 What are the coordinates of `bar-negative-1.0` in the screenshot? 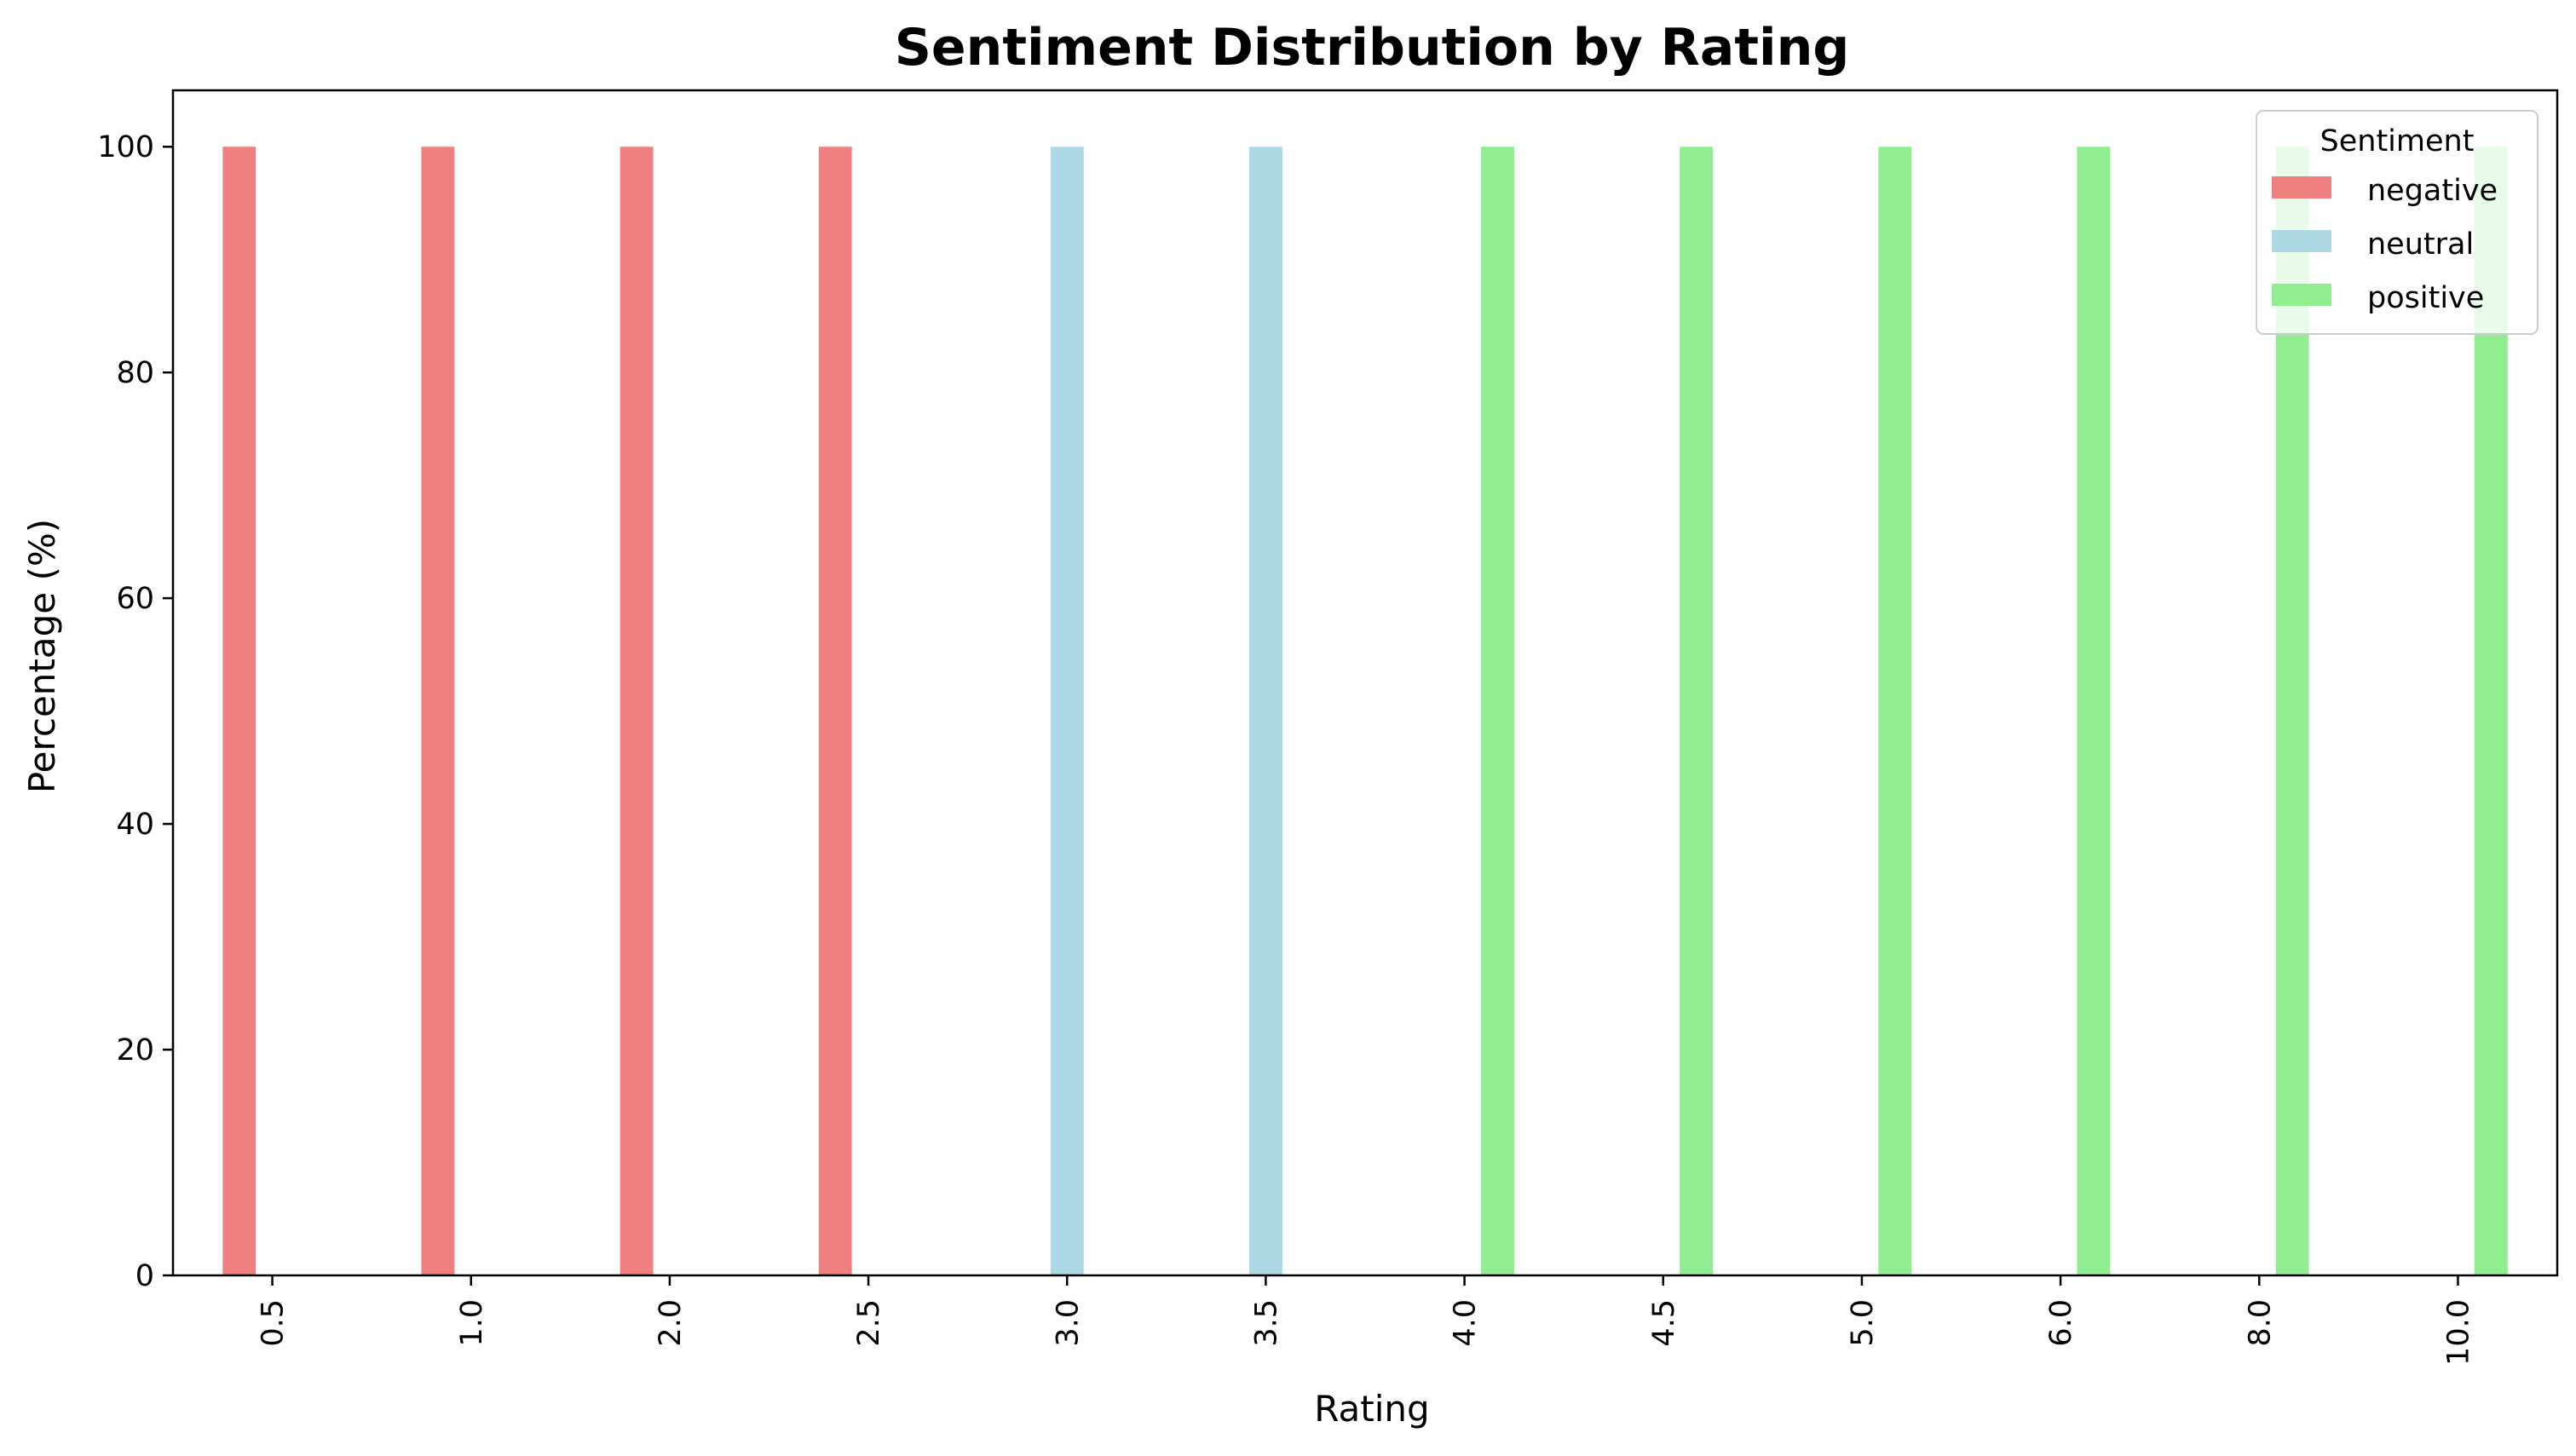 It's located at (438, 711).